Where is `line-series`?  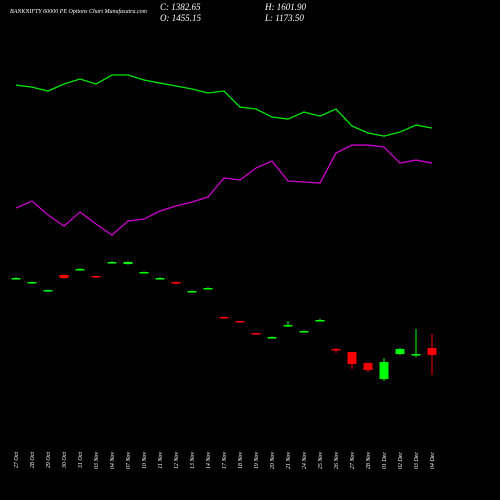 line-series is located at coordinates (224, 105).